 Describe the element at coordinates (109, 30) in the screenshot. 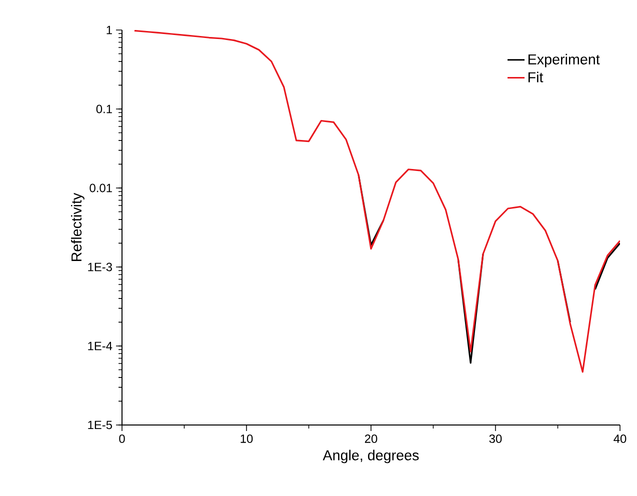

I see `y-tick-label: 1` at that location.